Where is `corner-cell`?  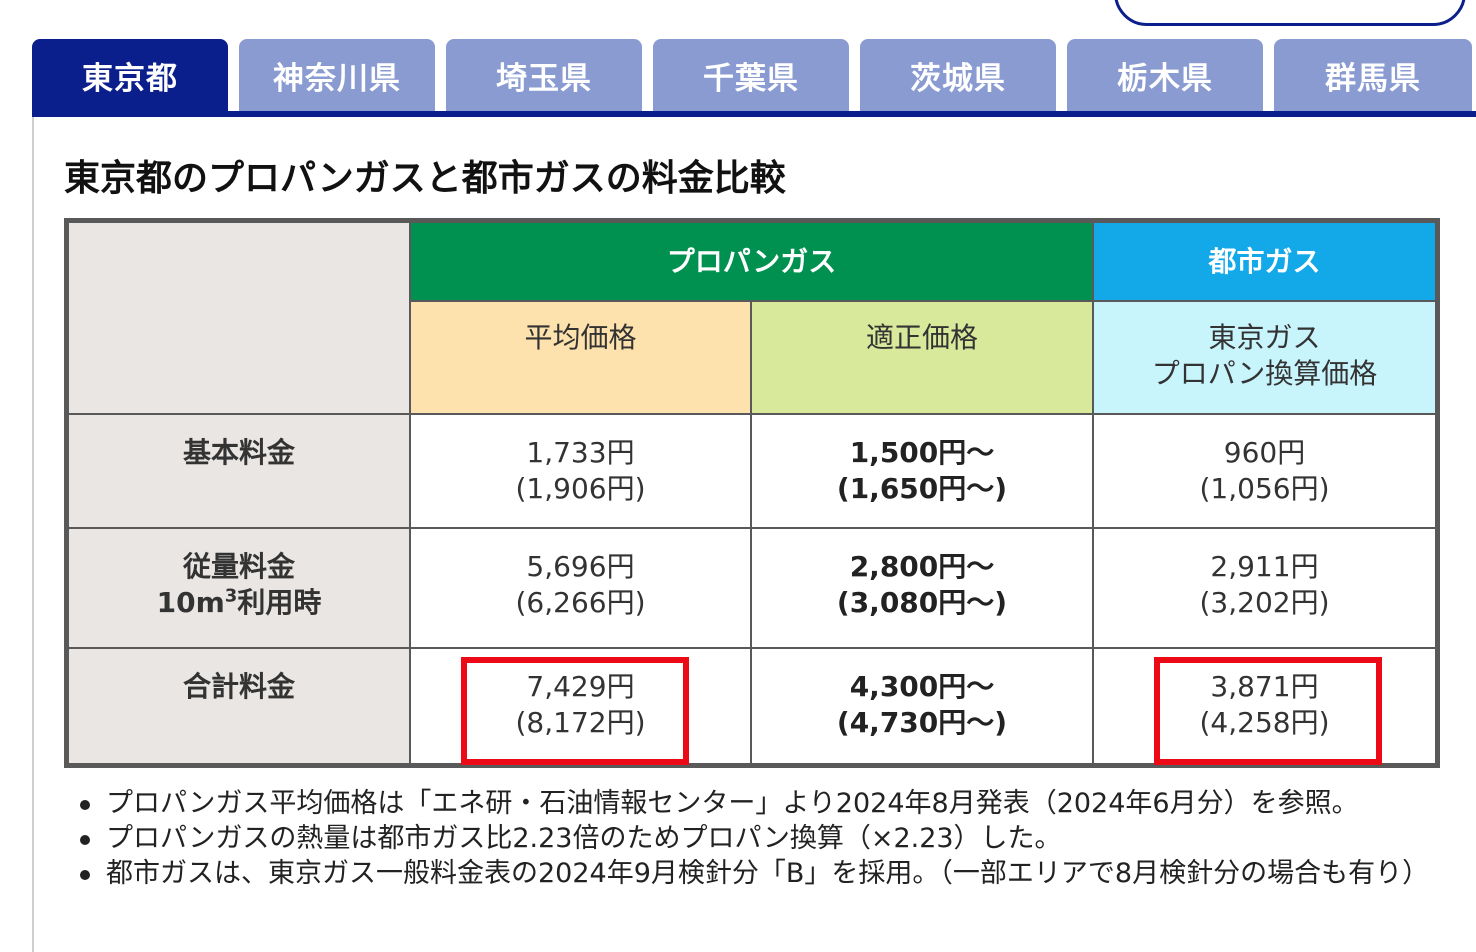 corner-cell is located at coordinates (239, 318).